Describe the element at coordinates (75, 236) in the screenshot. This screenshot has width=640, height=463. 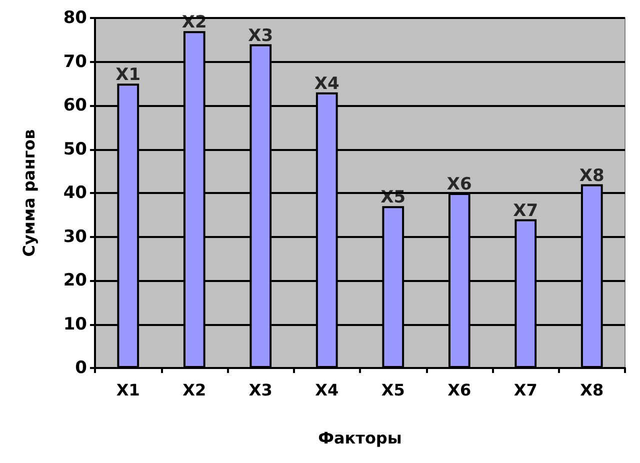
I see `y-tick-label: 30` at that location.